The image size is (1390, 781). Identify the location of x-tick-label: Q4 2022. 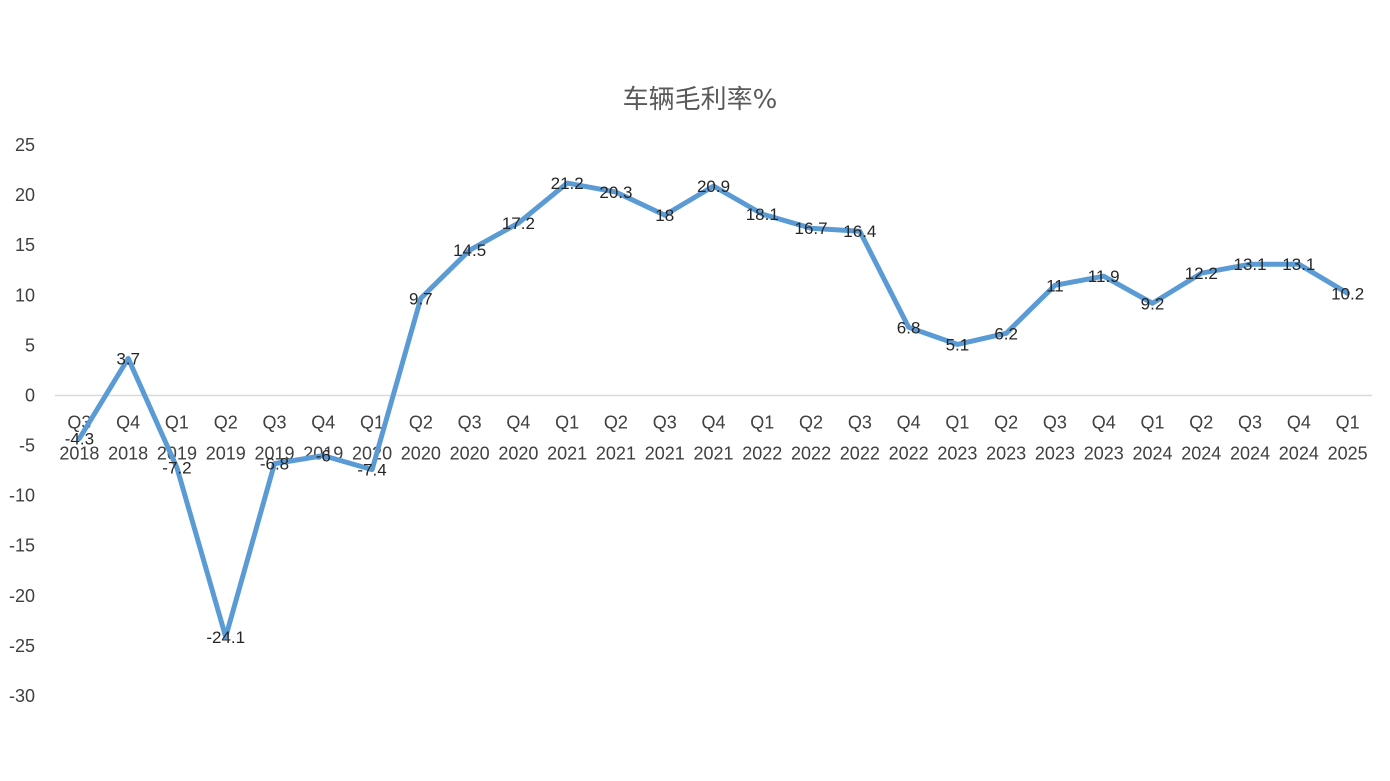
(909, 437).